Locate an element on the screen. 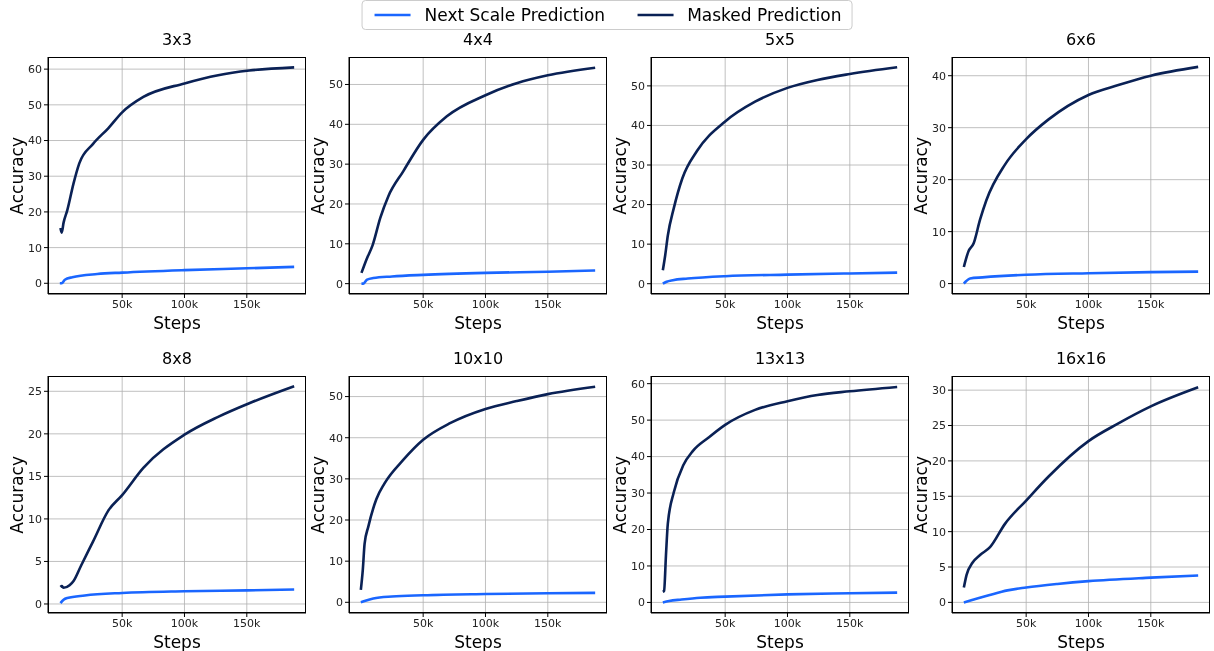 The image size is (1214, 651). legend-label: Next Scale Prediction is located at coordinates (515, 15).